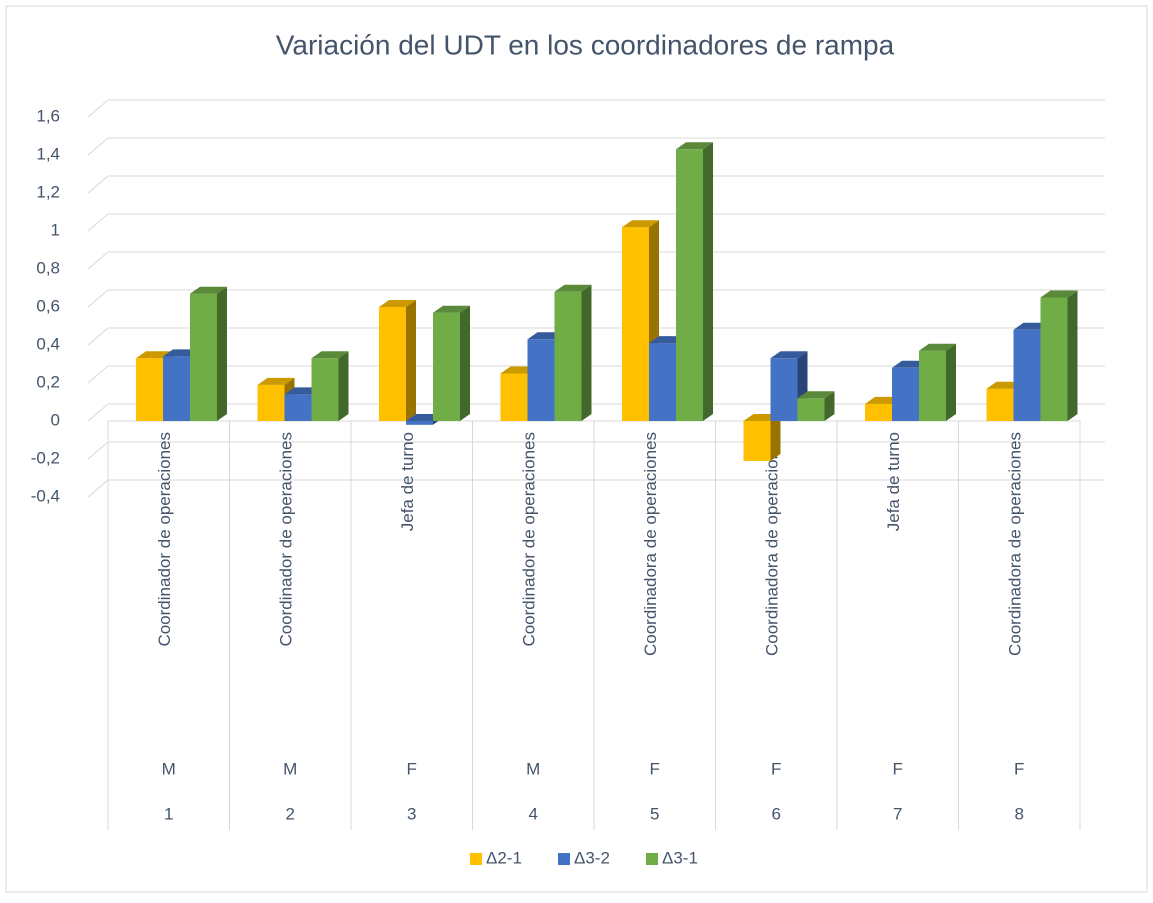 The image size is (1153, 903). I want to click on y-tick-label: 1,2, so click(48, 191).